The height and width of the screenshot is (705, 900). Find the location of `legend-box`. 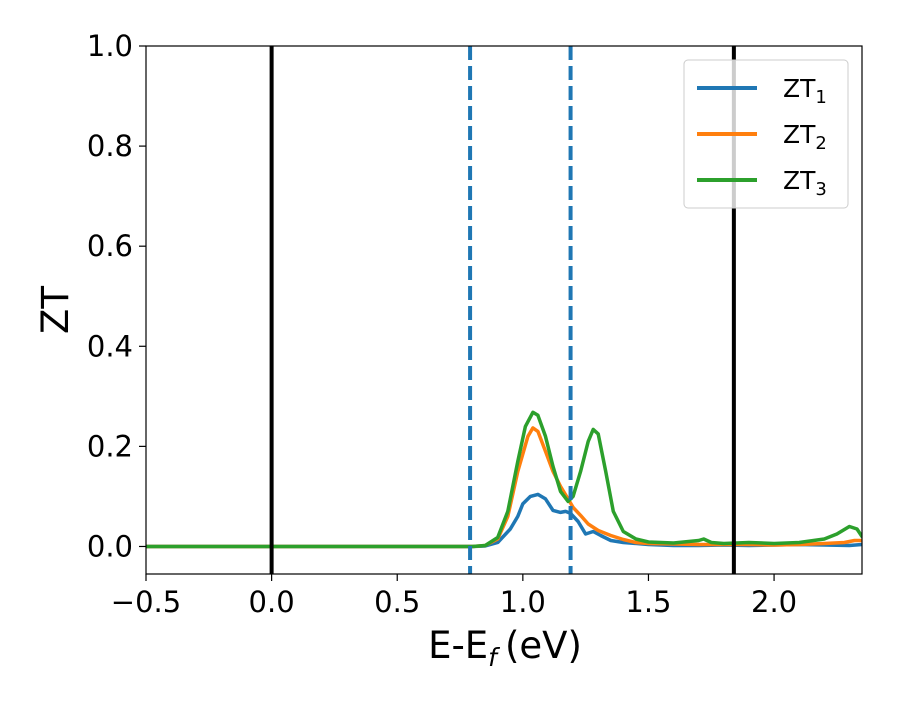

legend-box is located at coordinates (766, 134).